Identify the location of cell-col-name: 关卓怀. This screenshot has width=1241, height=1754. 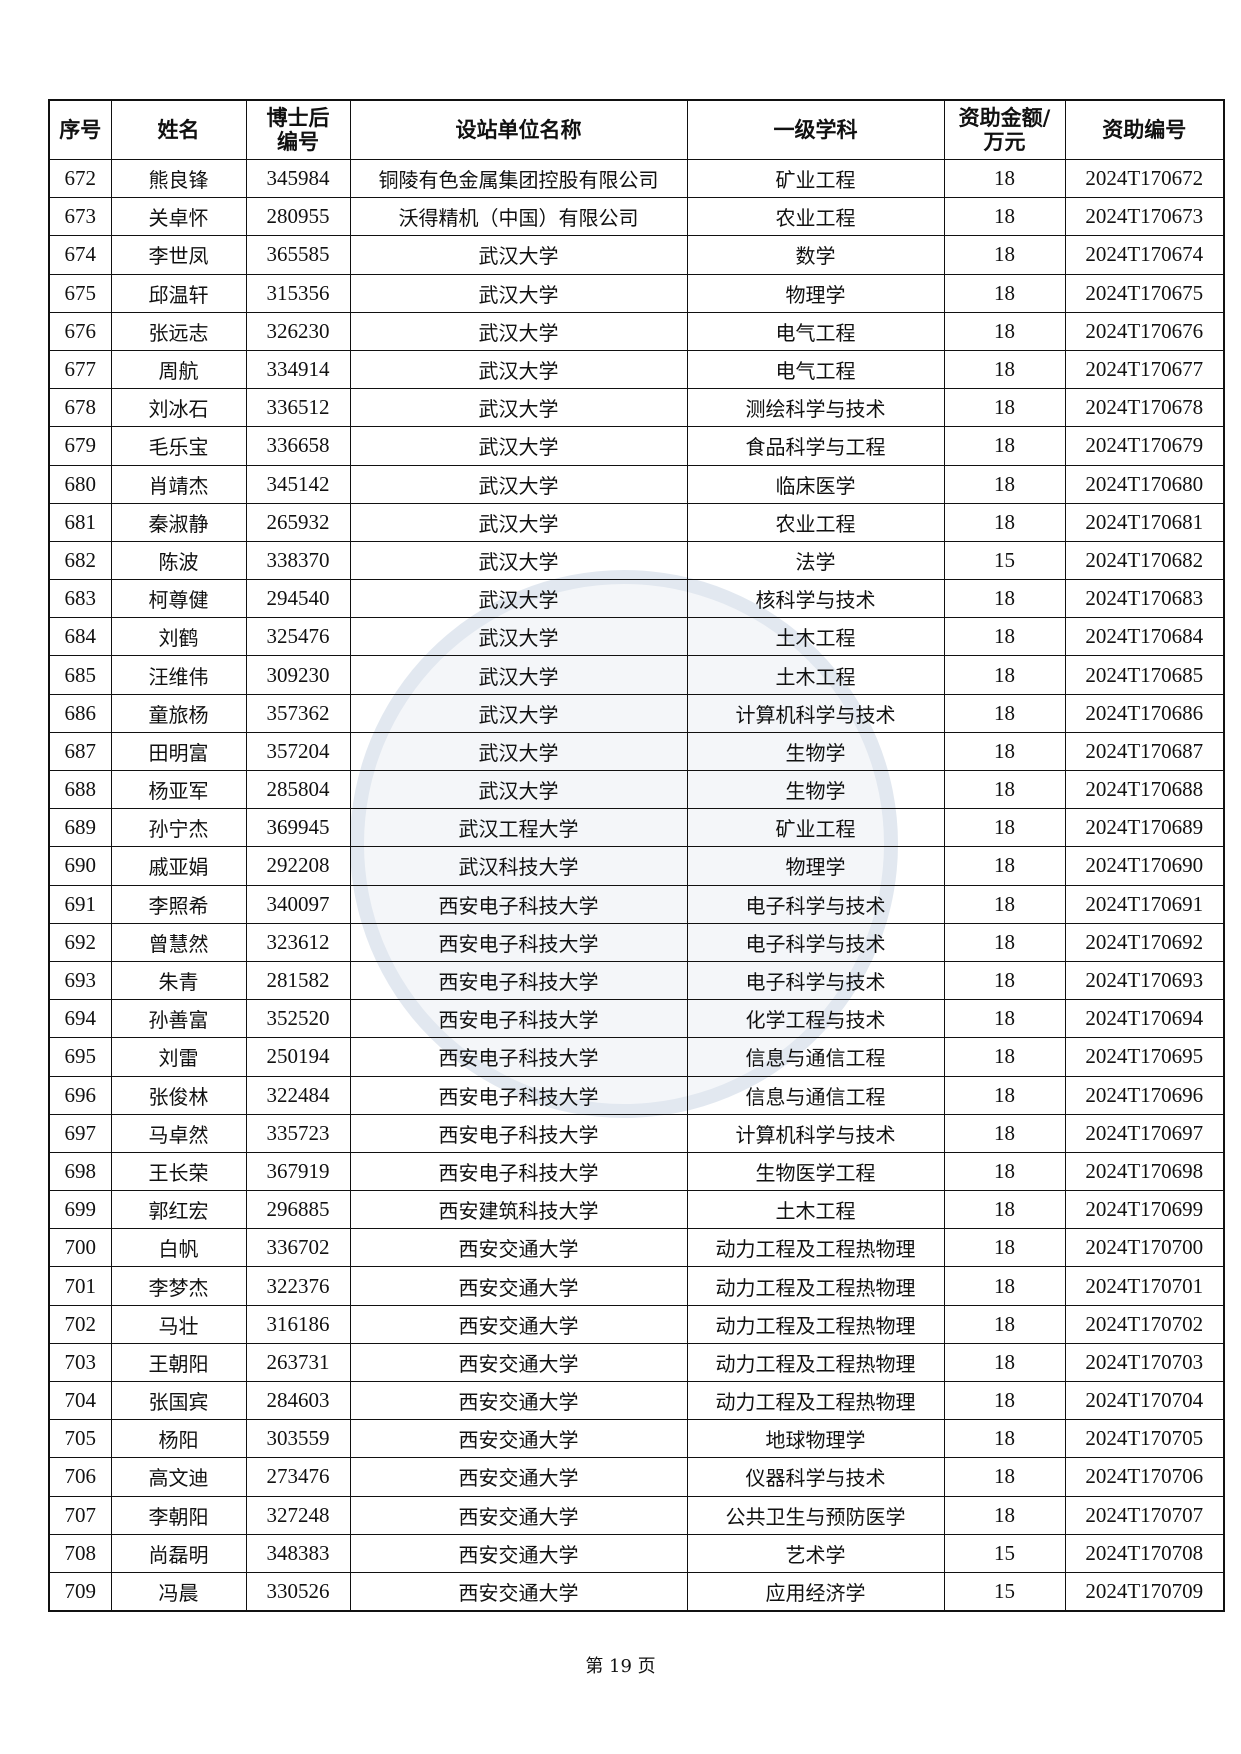
(178, 217).